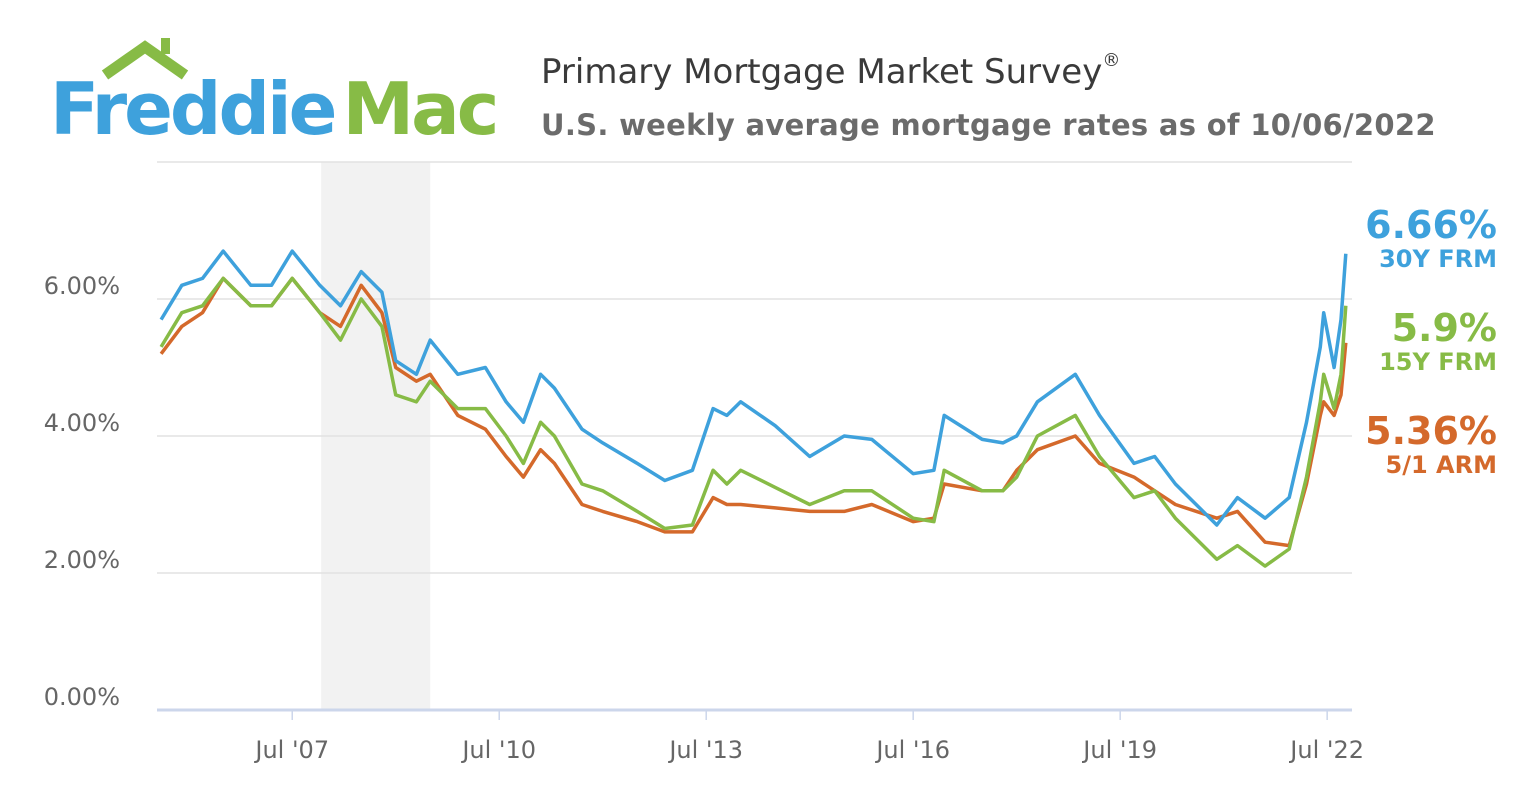 Image resolution: width=1535 pixels, height=794 pixels. Describe the element at coordinates (192, 108) in the screenshot. I see `logo-freddie: Freddie` at that location.